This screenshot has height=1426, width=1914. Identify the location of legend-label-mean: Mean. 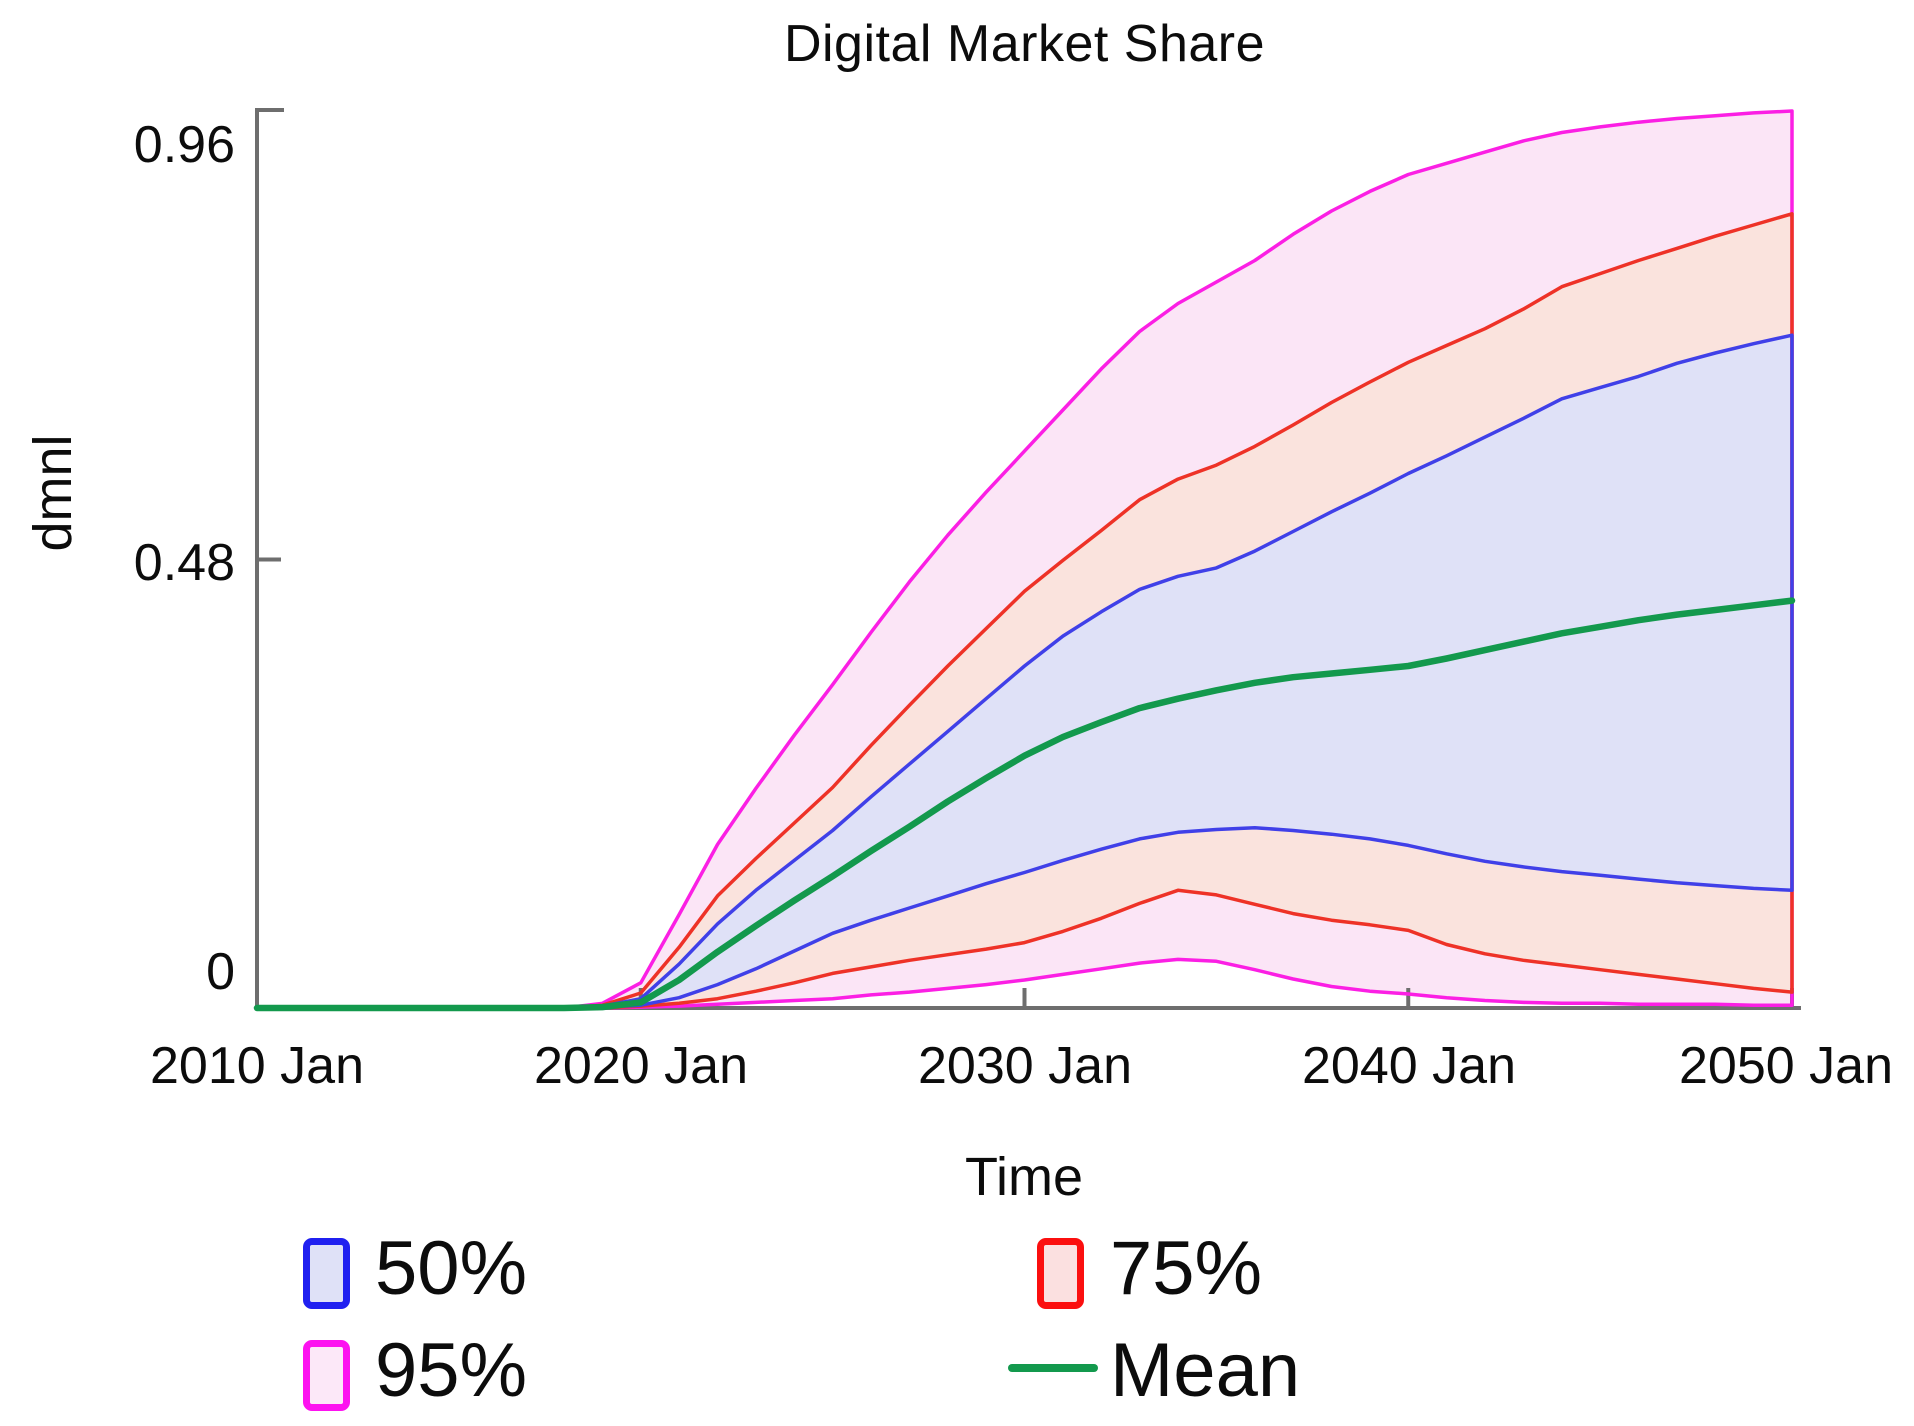
(1205, 1370).